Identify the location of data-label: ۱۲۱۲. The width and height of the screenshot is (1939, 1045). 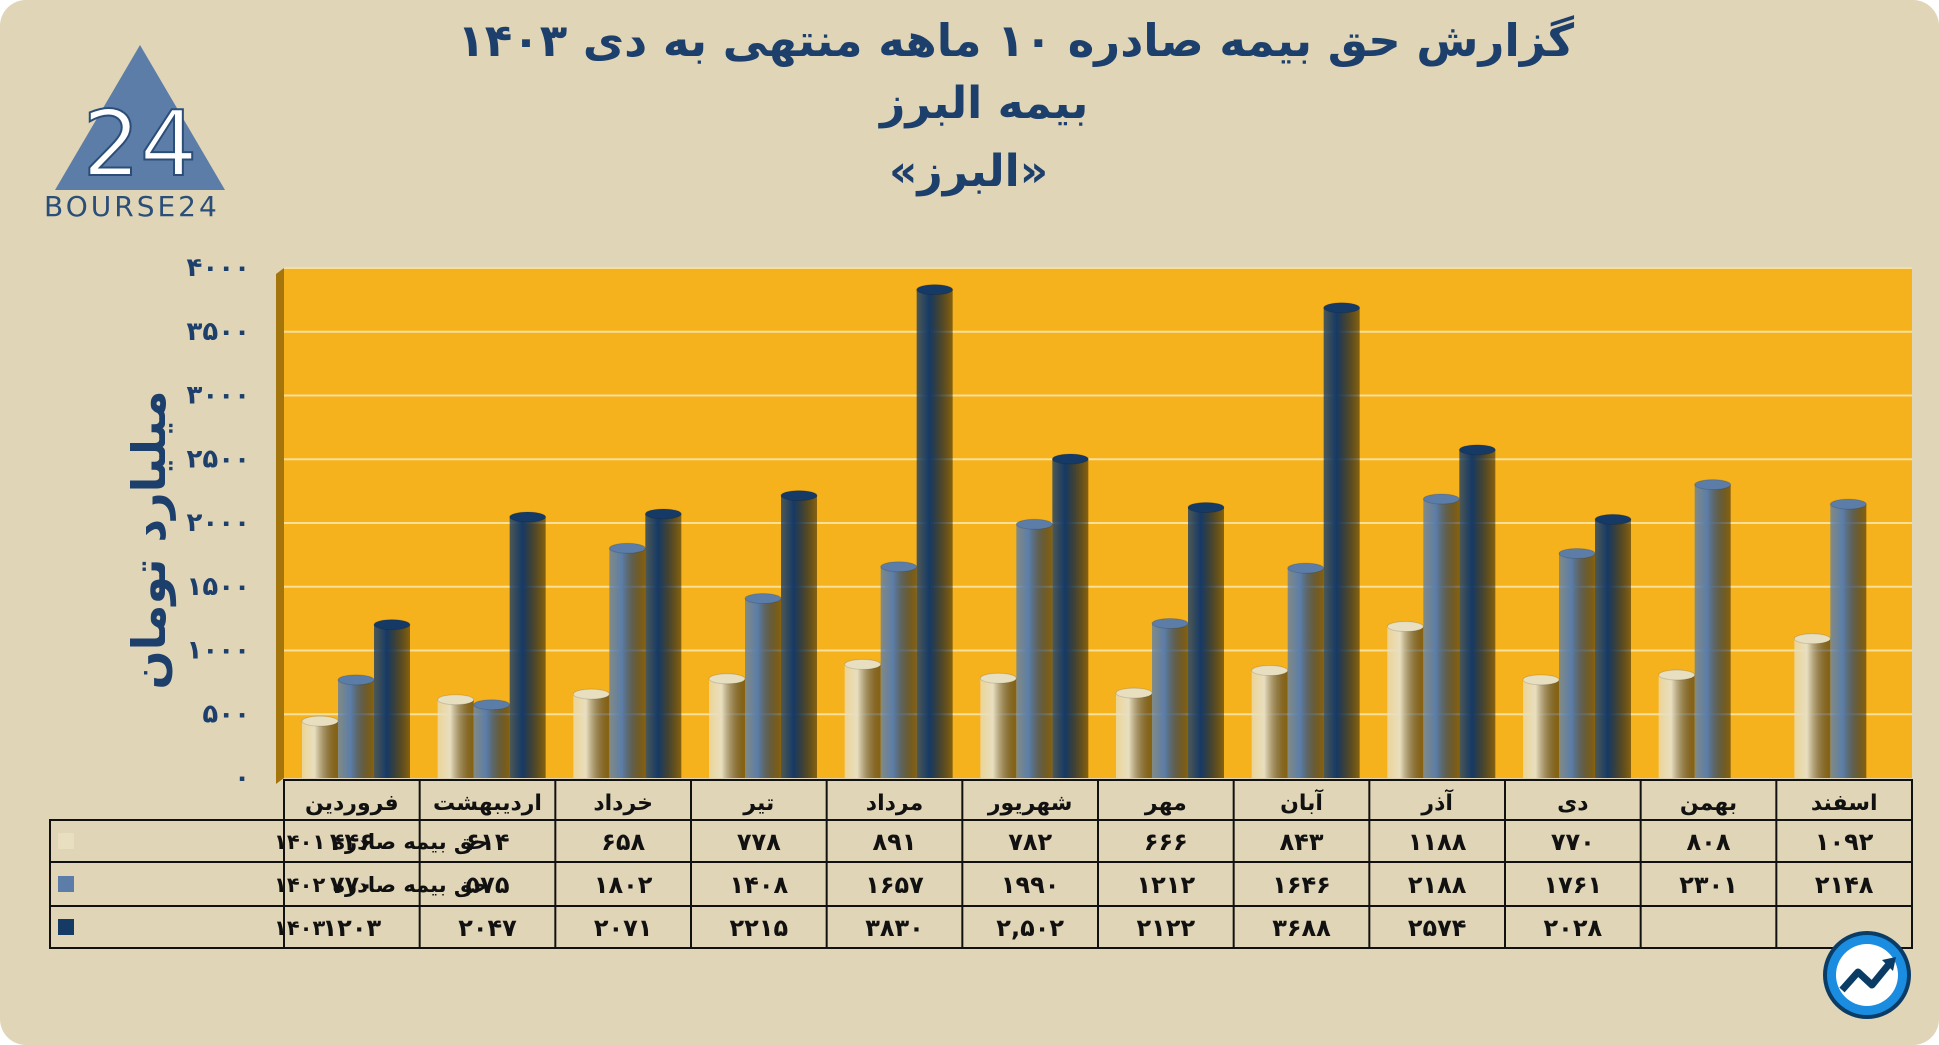
(1166, 885).